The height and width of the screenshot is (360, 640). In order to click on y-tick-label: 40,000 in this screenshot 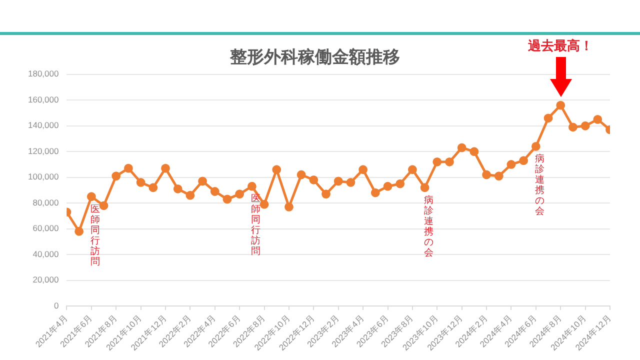, I will do `click(45, 253)`.